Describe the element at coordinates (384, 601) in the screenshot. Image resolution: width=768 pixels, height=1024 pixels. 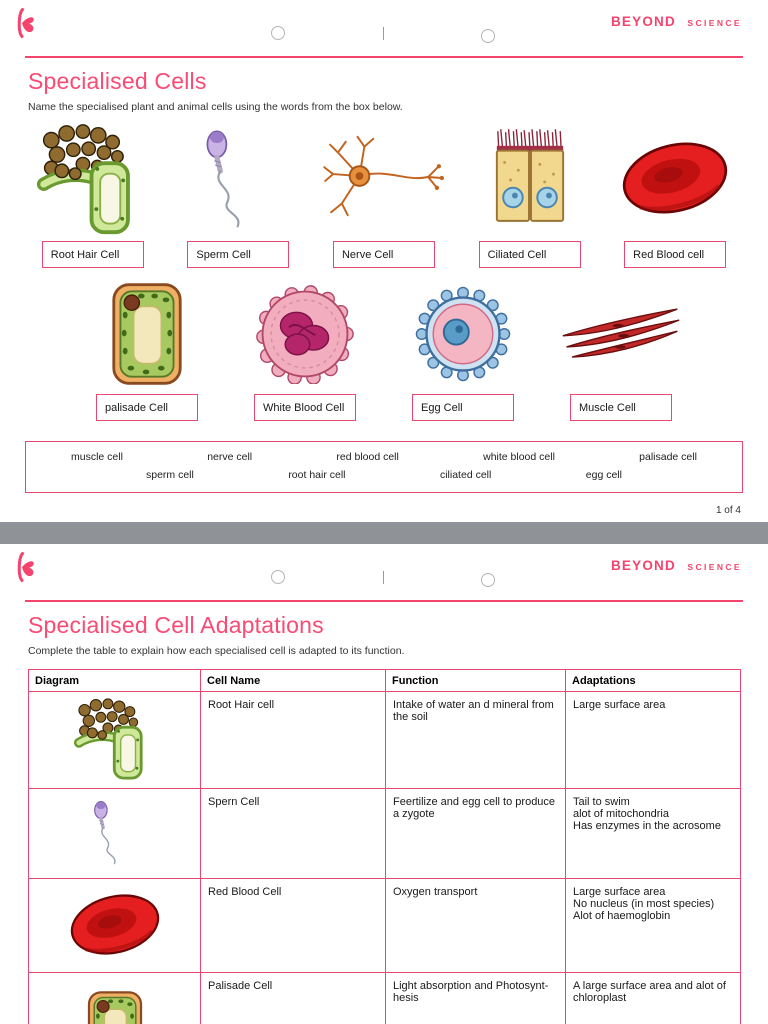
I see `header-divider` at that location.